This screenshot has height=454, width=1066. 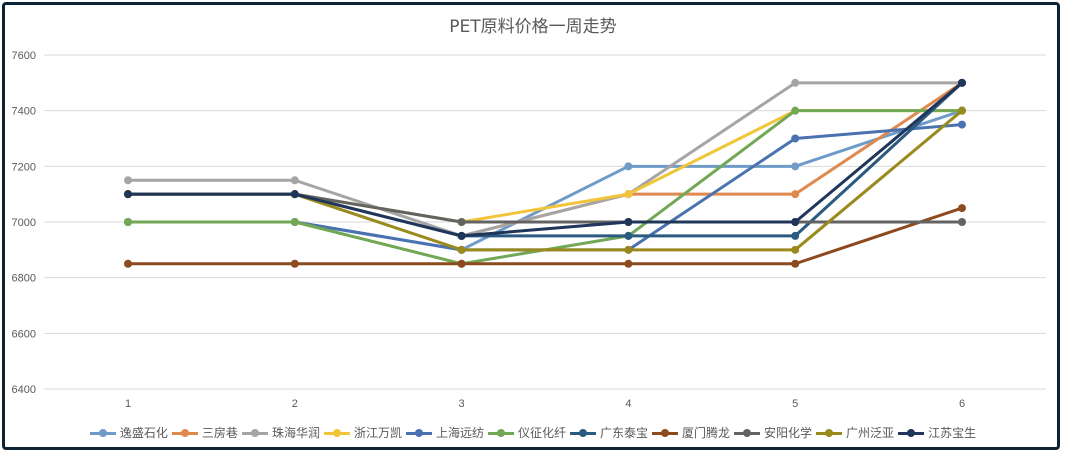 What do you see at coordinates (459, 433) in the screenshot?
I see `legend-label: 上海远纺` at bounding box center [459, 433].